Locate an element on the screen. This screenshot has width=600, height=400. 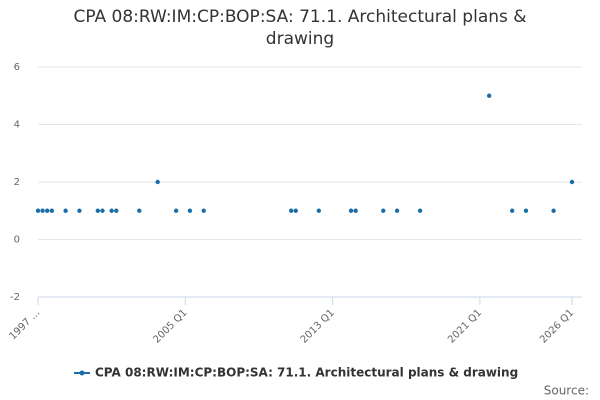
legend-symbol is located at coordinates (82, 373).